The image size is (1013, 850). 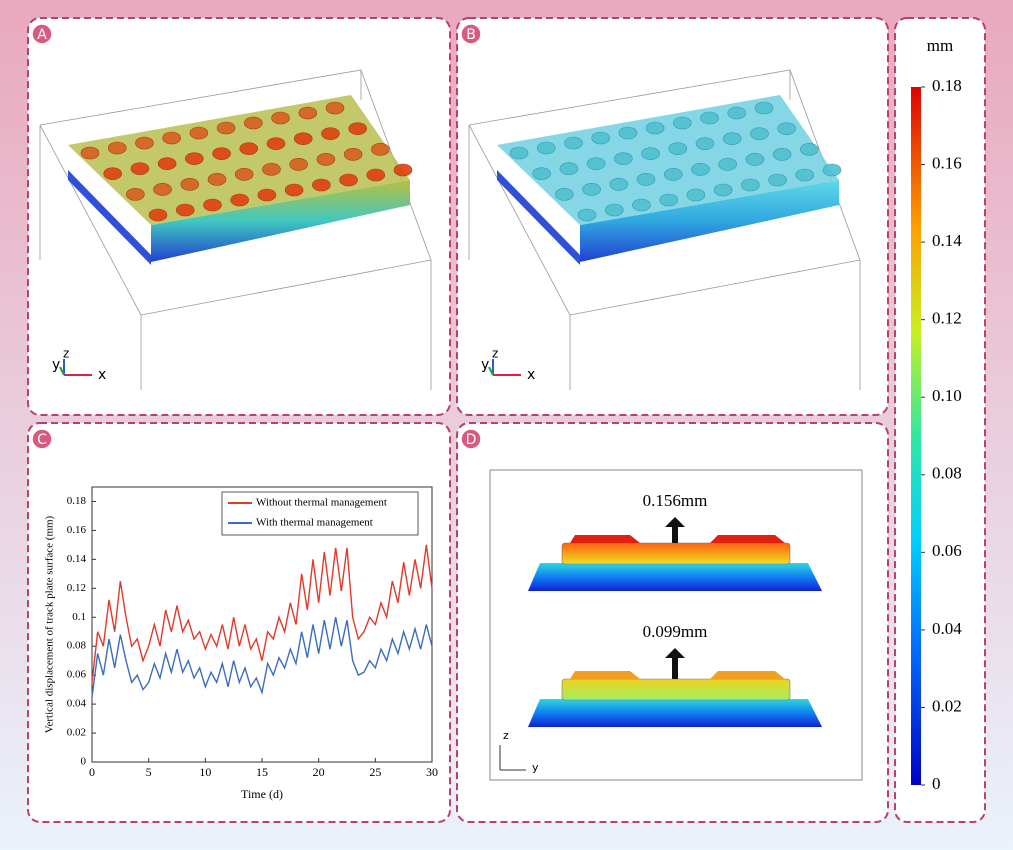 What do you see at coordinates (947, 318) in the screenshot?
I see `colorbar-tick-label: 0.12` at bounding box center [947, 318].